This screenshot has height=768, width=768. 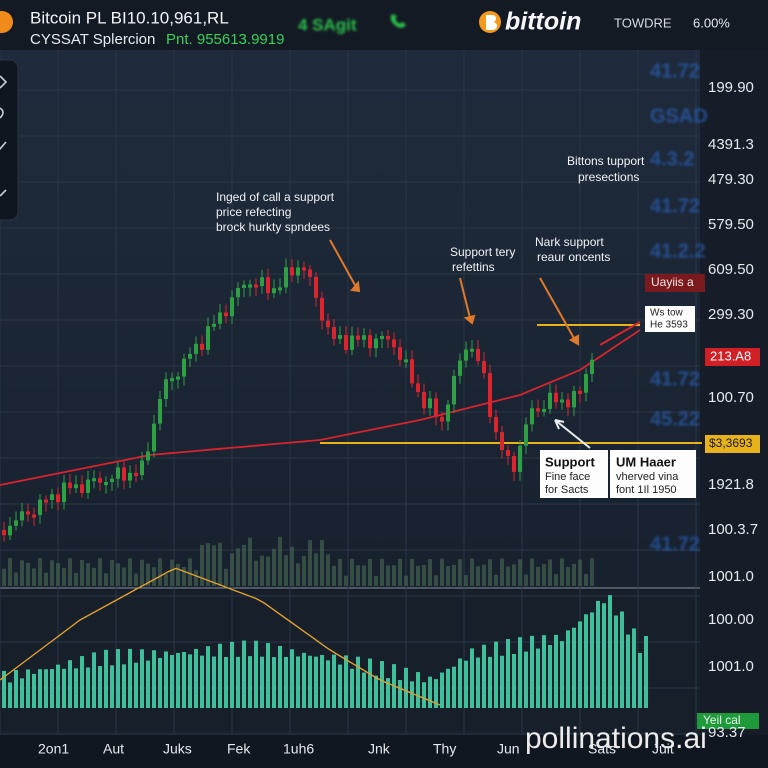 What do you see at coordinates (734, 392) in the screenshot?
I see `price-axis-column` at bounding box center [734, 392].